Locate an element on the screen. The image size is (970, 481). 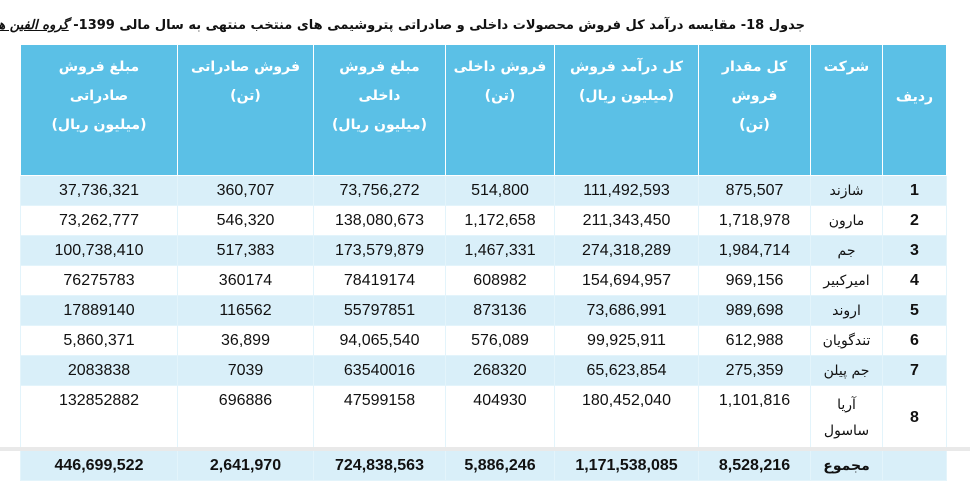
row-number: 2 is located at coordinates (914, 220).